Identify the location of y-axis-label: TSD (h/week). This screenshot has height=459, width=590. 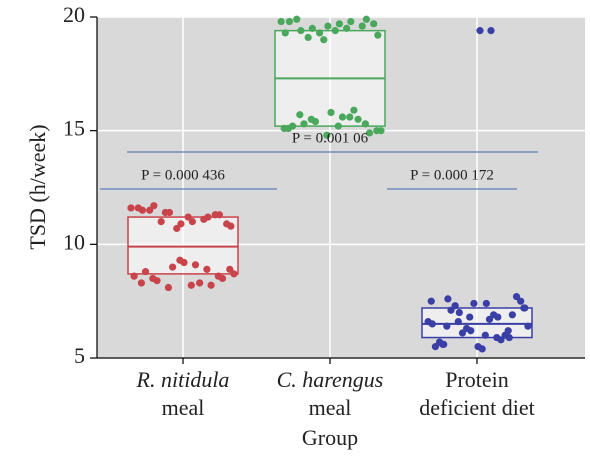
(37, 186).